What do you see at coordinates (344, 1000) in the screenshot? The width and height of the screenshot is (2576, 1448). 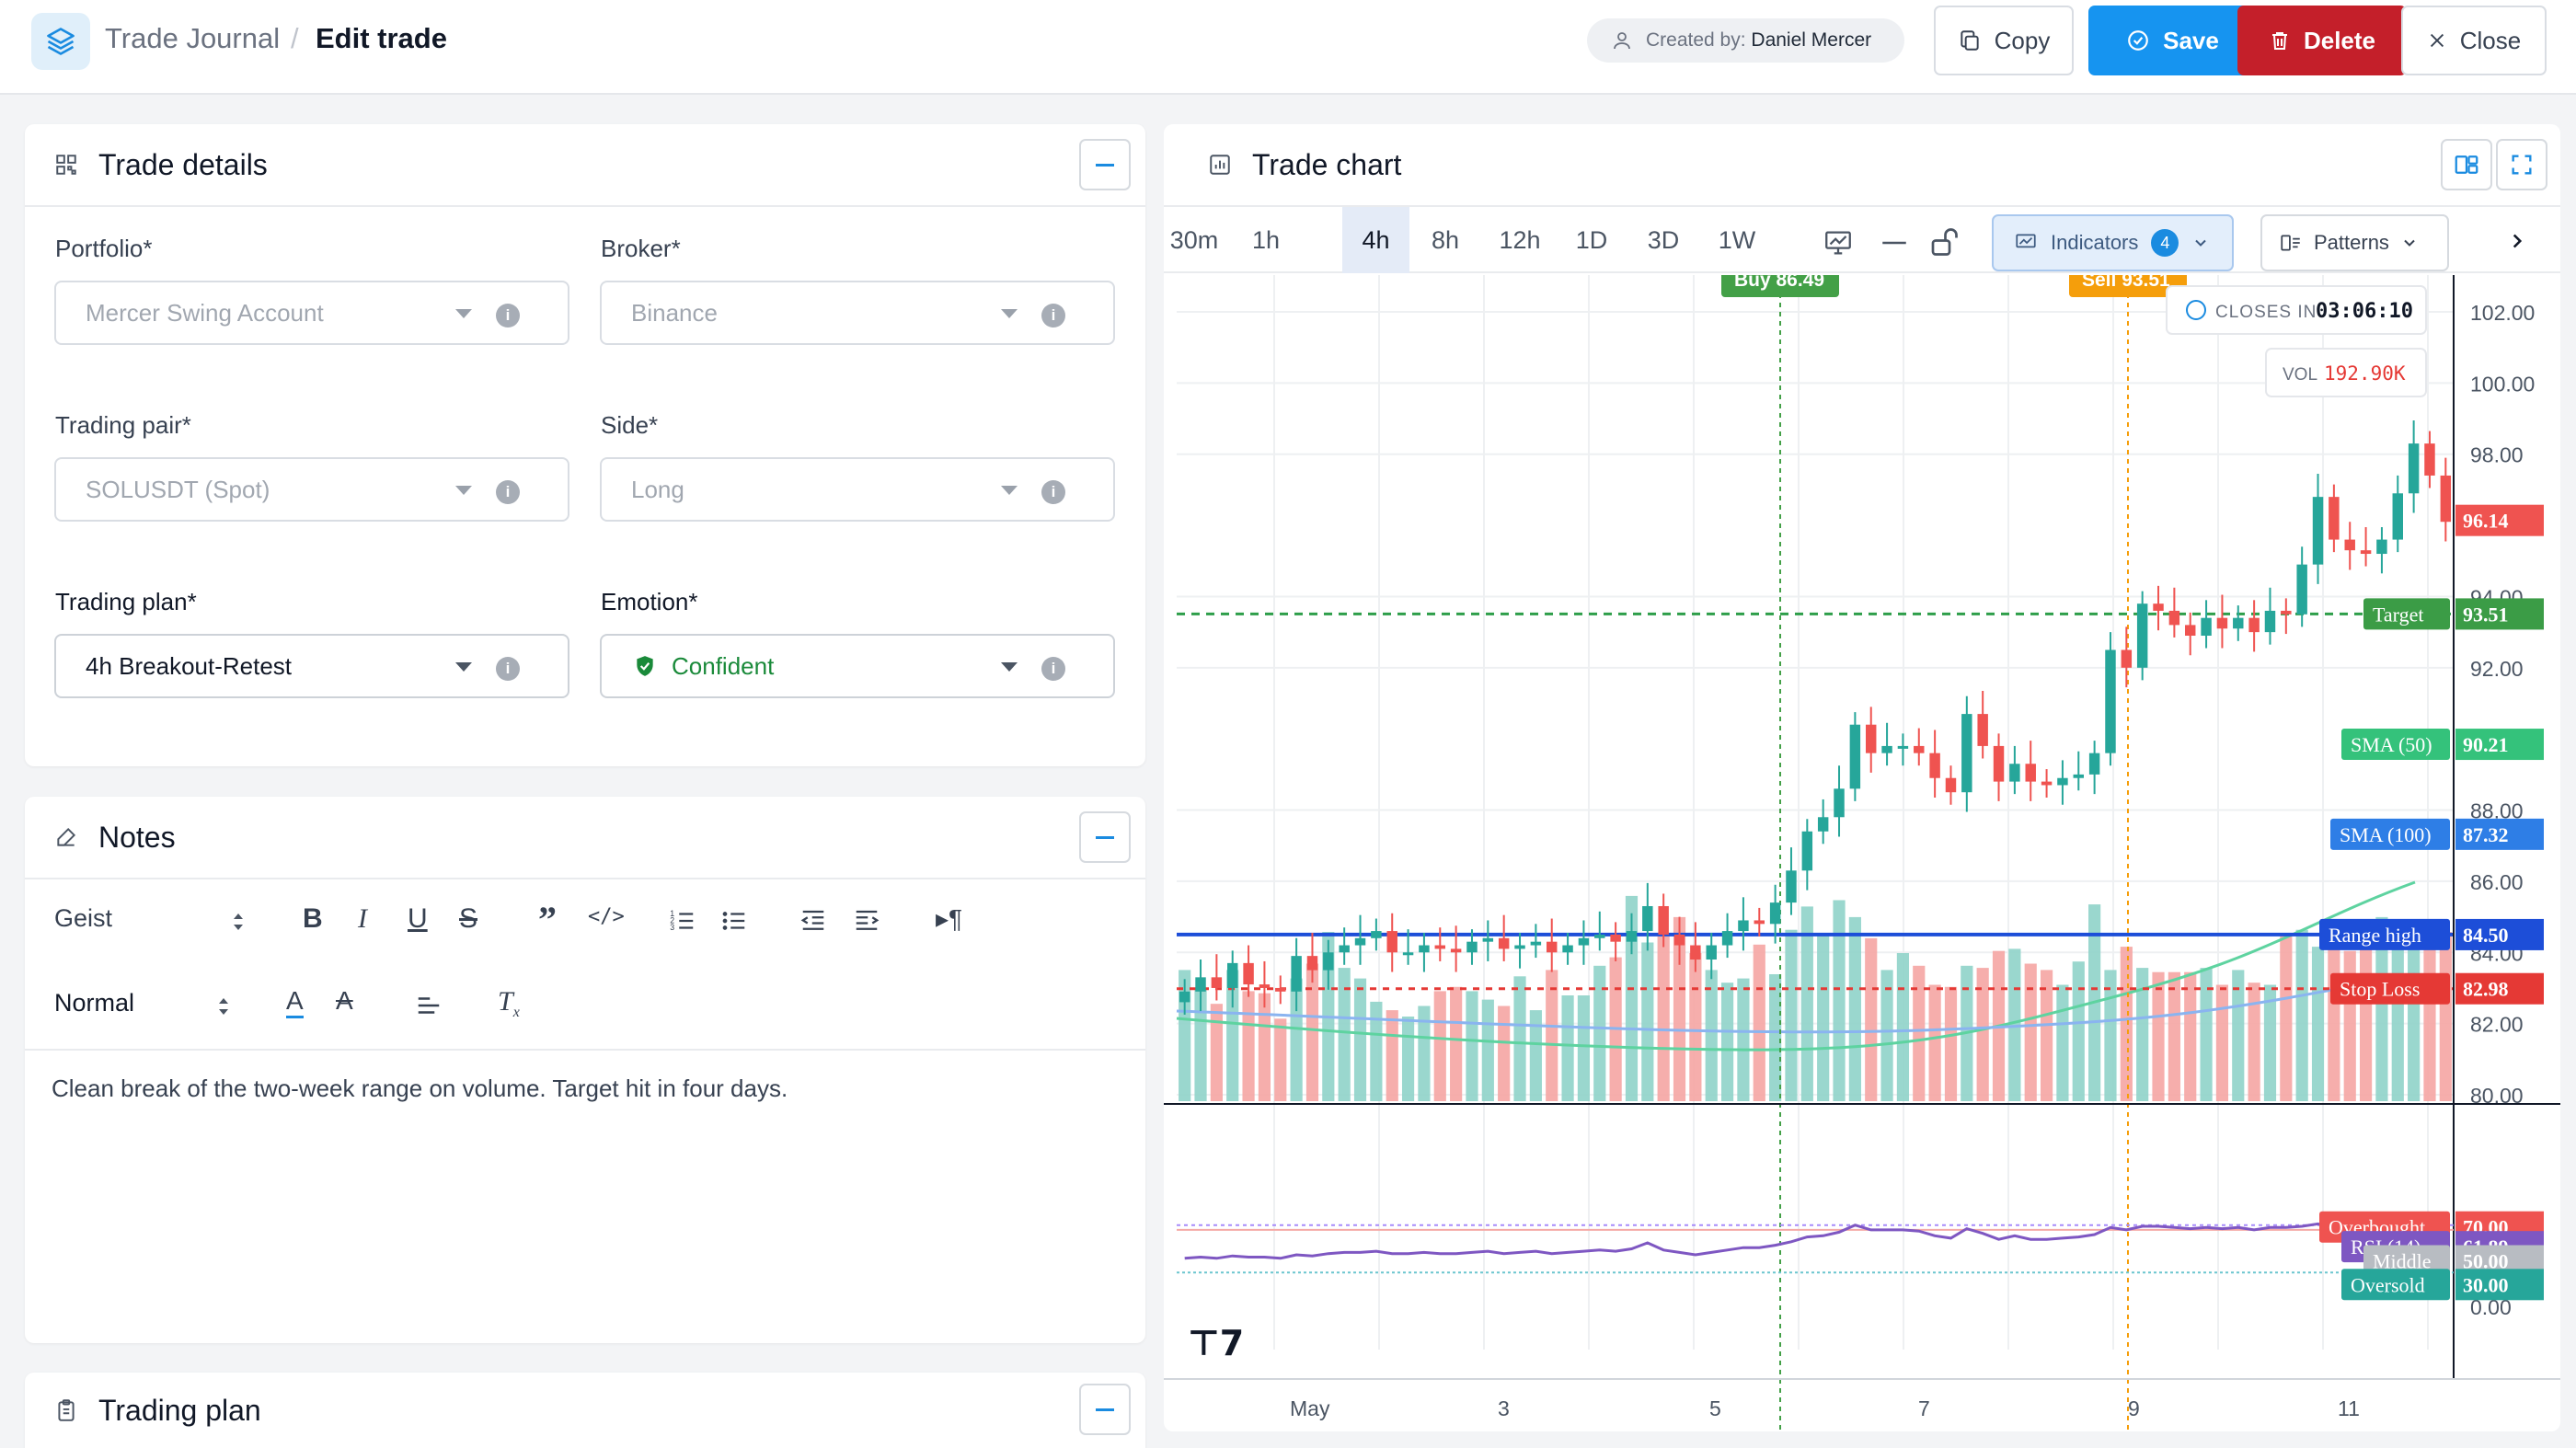 I see `highlight-color-icon: A` at bounding box center [344, 1000].